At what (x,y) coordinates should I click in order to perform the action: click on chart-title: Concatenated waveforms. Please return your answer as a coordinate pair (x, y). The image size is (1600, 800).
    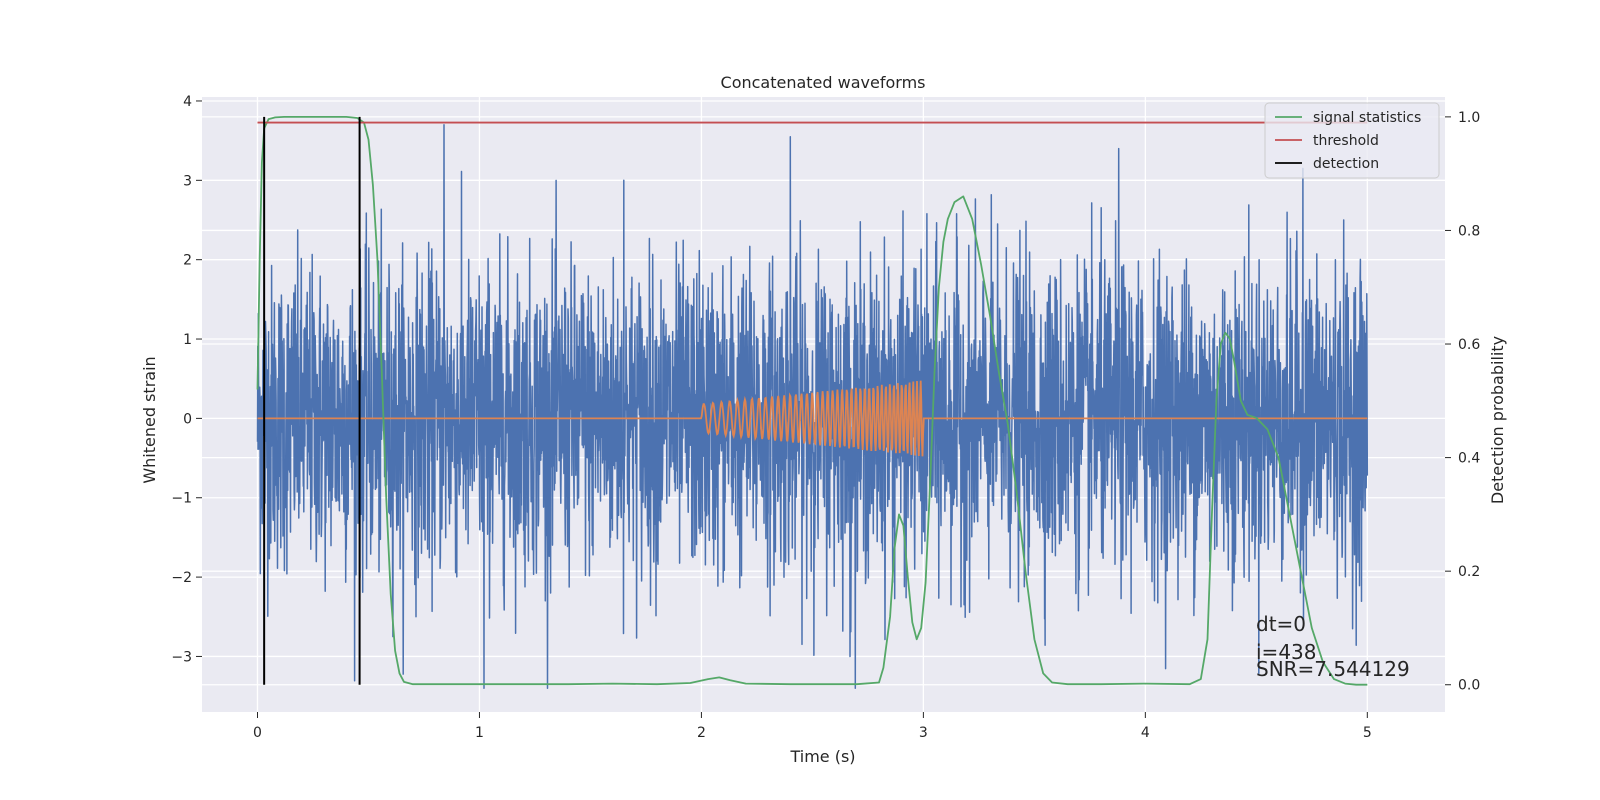
    Looking at the image, I should click on (823, 82).